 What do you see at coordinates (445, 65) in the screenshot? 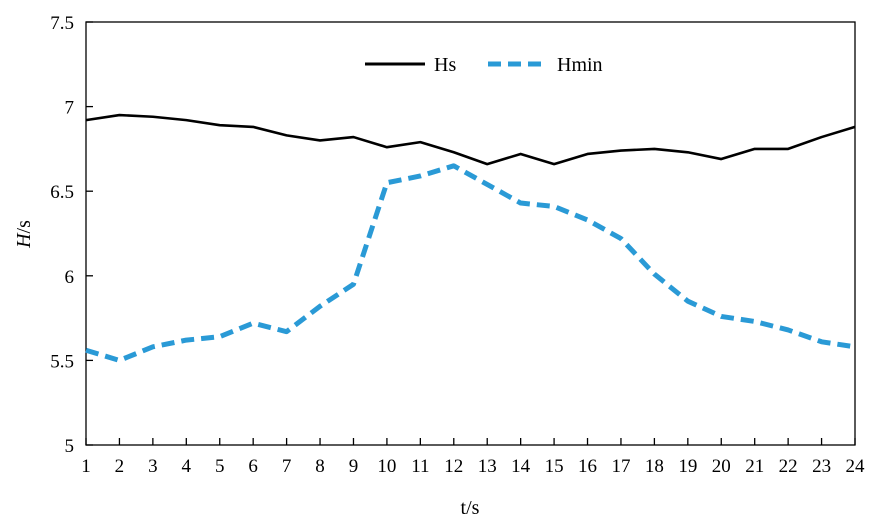
I see `legend-label-hs: Hs` at bounding box center [445, 65].